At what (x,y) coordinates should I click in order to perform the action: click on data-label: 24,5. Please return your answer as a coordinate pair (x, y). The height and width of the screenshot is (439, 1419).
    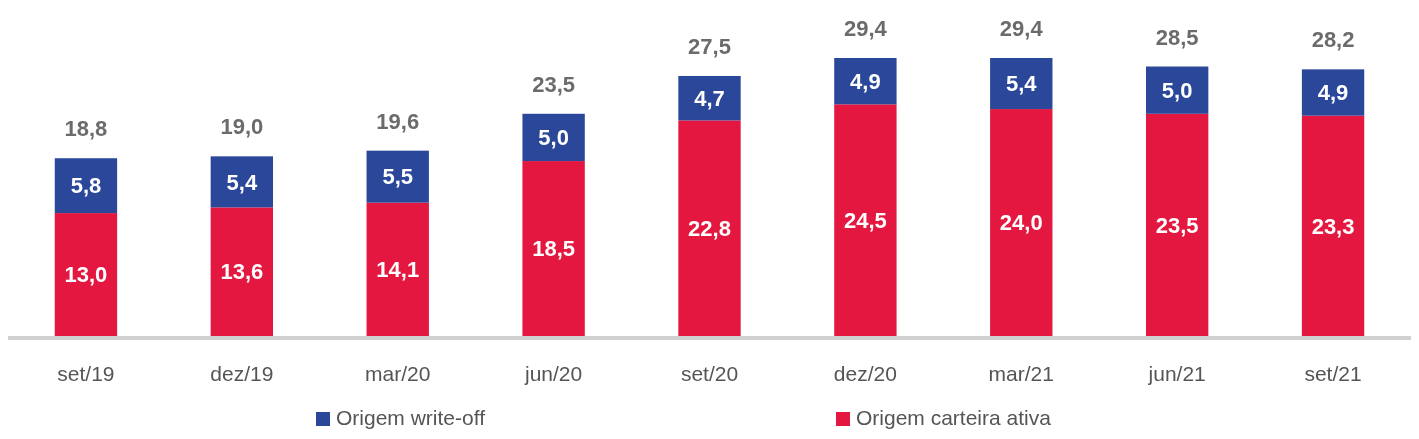
    Looking at the image, I should click on (865, 220).